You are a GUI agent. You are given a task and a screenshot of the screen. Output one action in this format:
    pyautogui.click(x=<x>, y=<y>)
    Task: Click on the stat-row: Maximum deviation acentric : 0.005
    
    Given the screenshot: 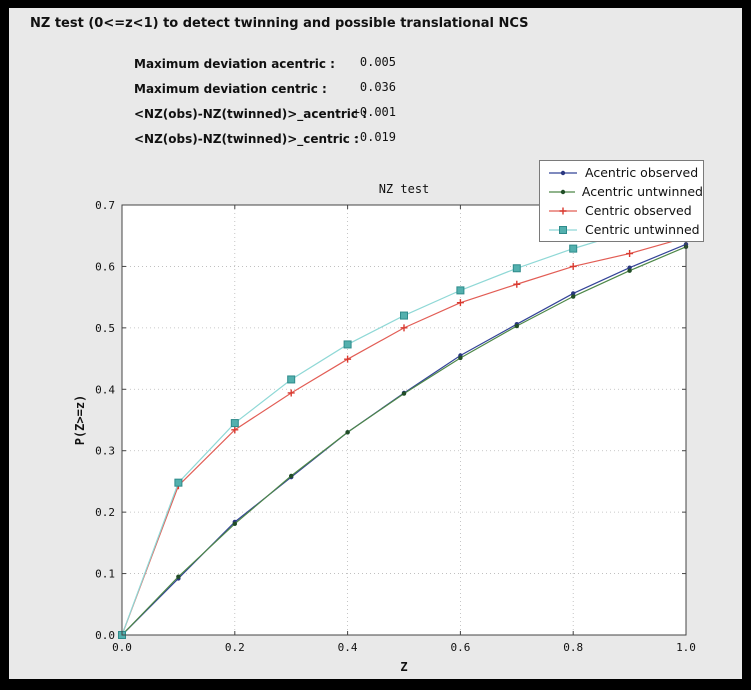 What is the action you would take?
    pyautogui.click(x=265, y=62)
    